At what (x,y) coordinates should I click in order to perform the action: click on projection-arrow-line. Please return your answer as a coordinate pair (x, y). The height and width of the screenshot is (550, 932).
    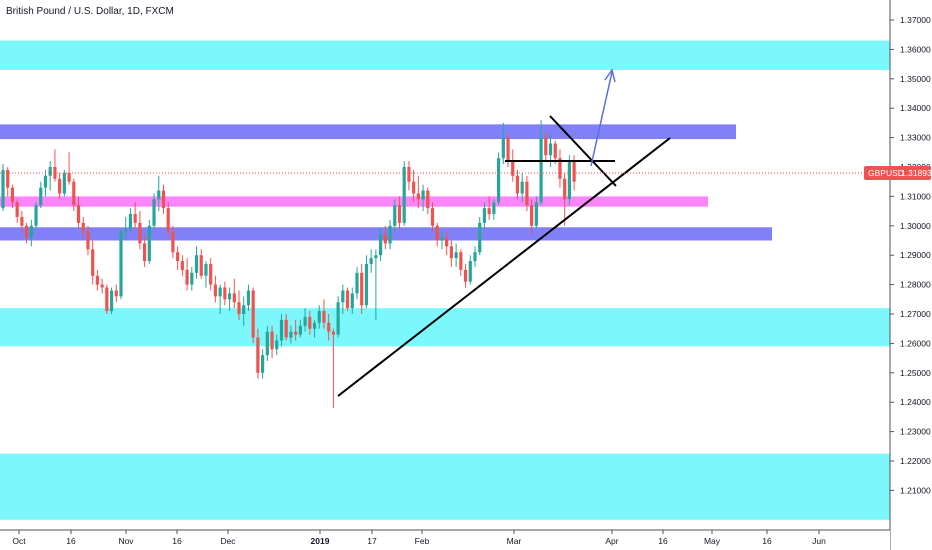
    Looking at the image, I should click on (601, 119).